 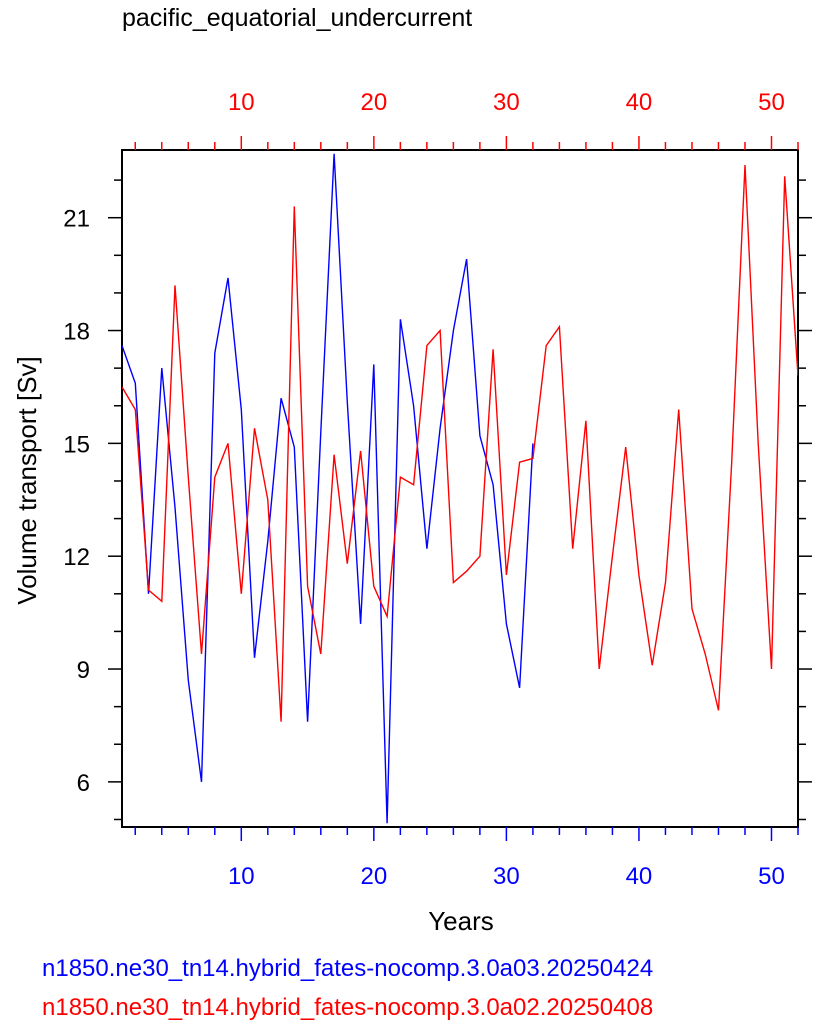 What do you see at coordinates (506, 876) in the screenshot?
I see `x-tick-label-bottom: 30` at bounding box center [506, 876].